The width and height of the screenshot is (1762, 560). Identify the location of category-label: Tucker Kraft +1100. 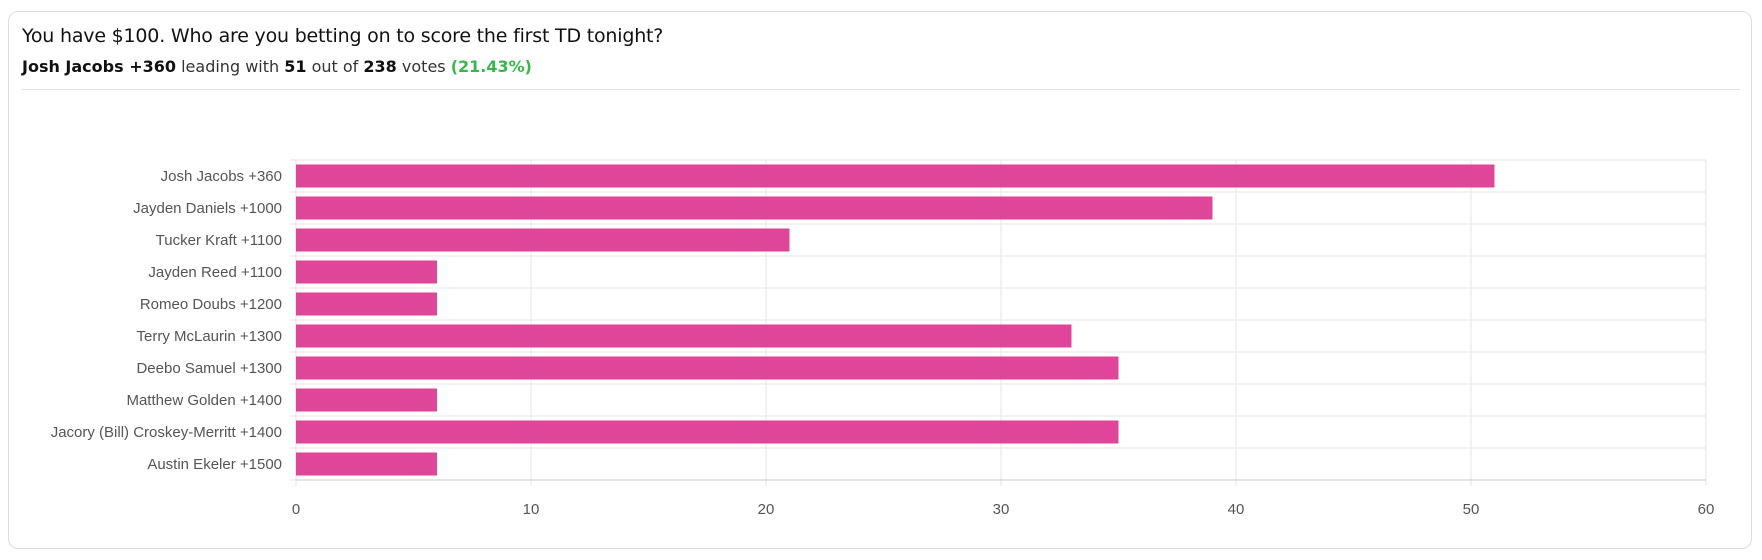
(219, 240).